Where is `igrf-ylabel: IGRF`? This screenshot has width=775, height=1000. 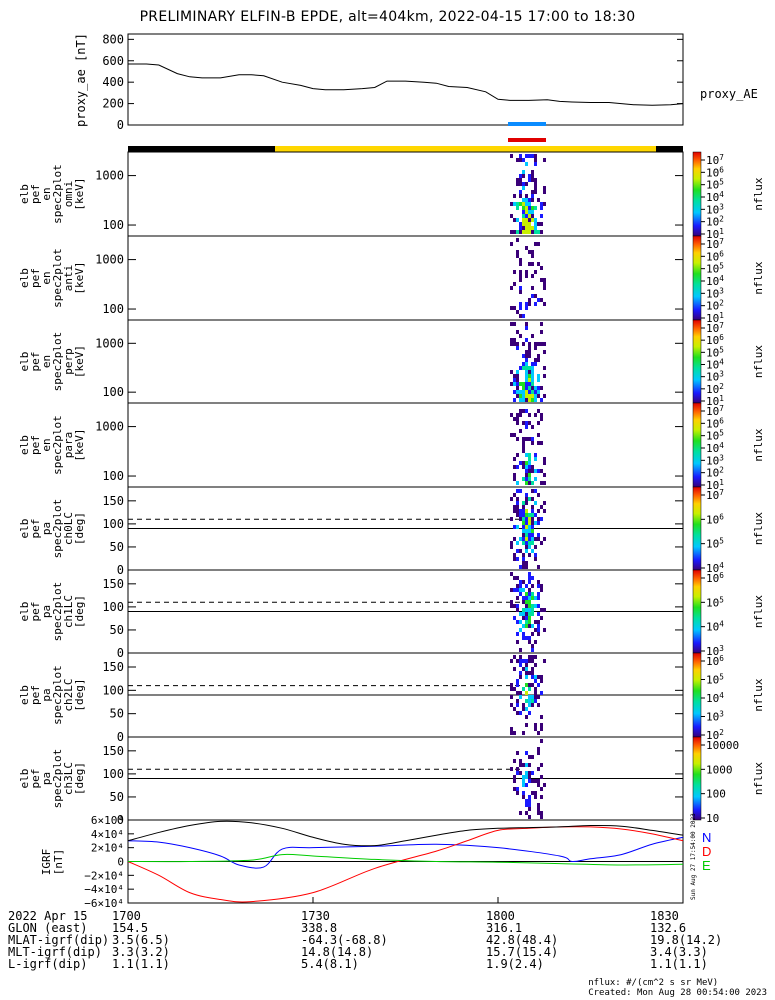
igrf-ylabel: IGRF is located at coordinates (46, 862).